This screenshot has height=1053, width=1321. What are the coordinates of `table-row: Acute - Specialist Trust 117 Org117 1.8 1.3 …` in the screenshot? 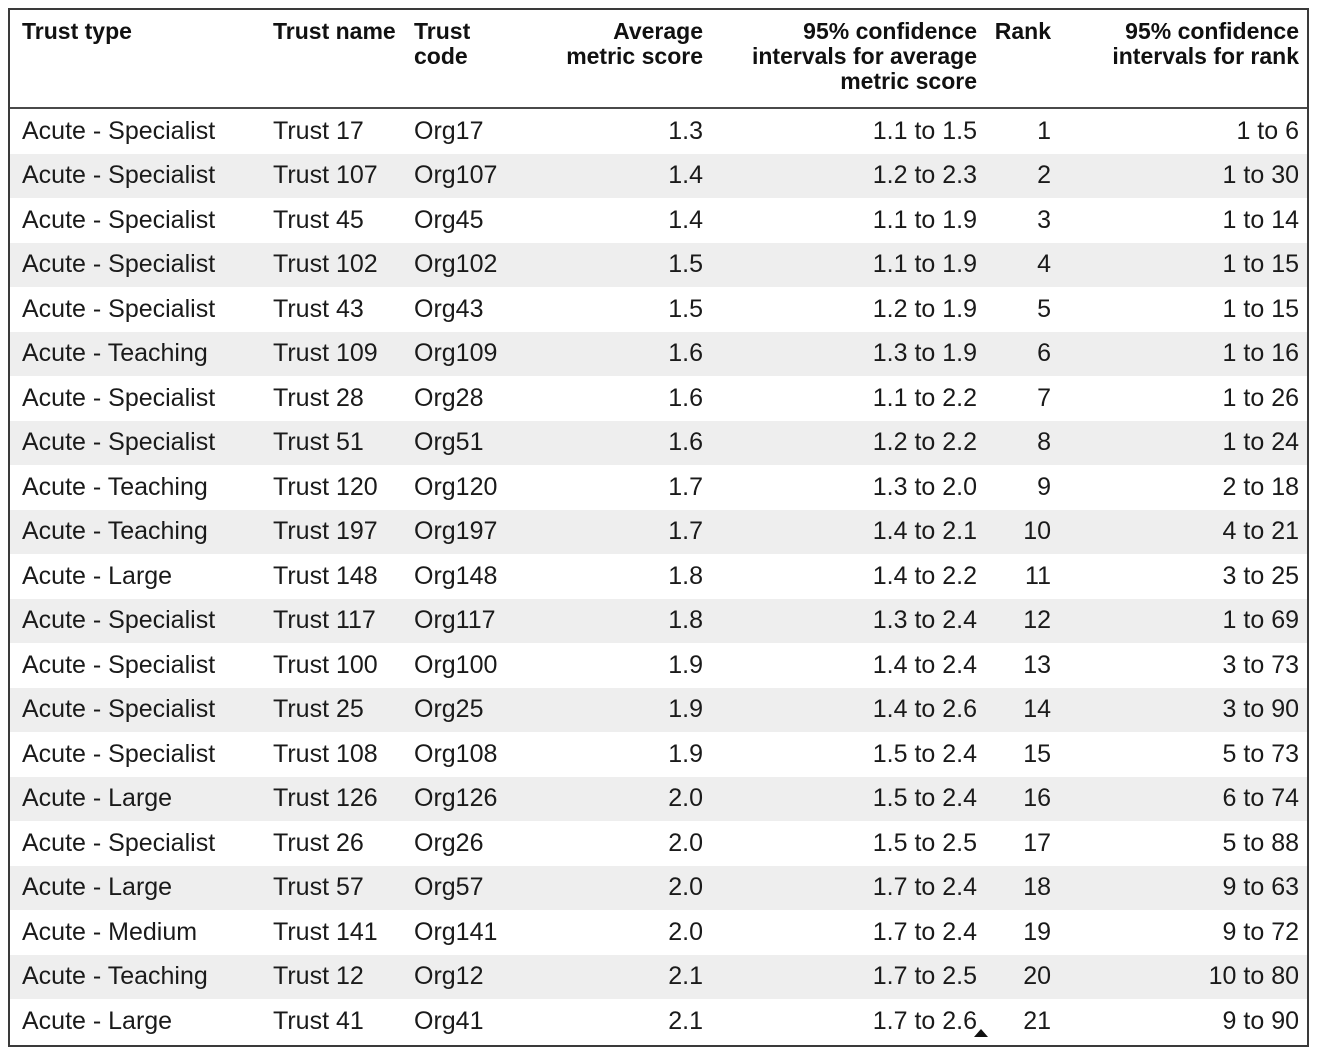 It's located at (658, 620).